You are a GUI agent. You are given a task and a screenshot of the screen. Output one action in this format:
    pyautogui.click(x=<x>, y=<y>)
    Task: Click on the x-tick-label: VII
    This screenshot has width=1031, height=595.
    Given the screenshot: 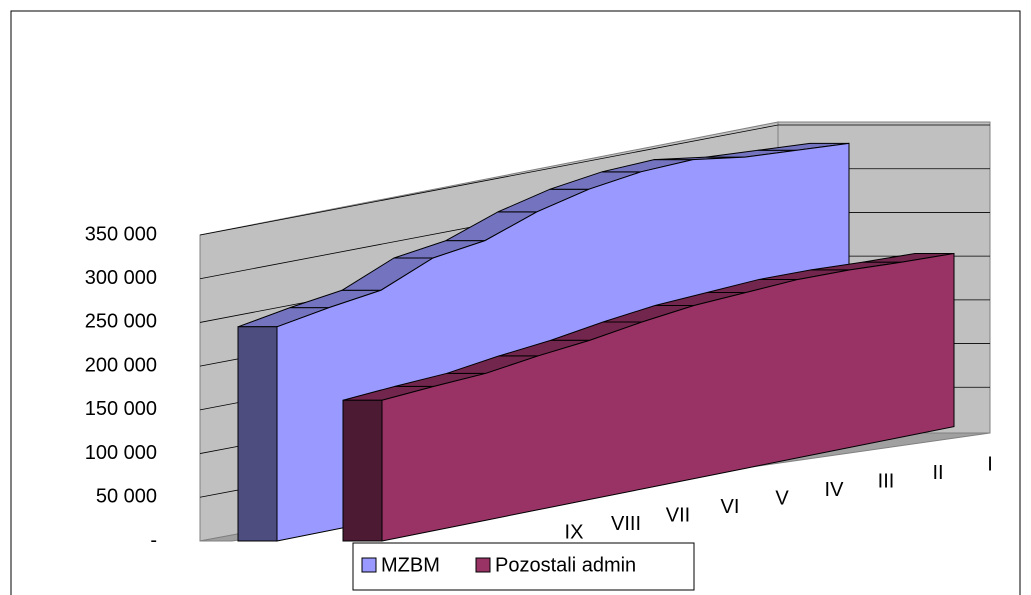 What is the action you would take?
    pyautogui.click(x=678, y=515)
    